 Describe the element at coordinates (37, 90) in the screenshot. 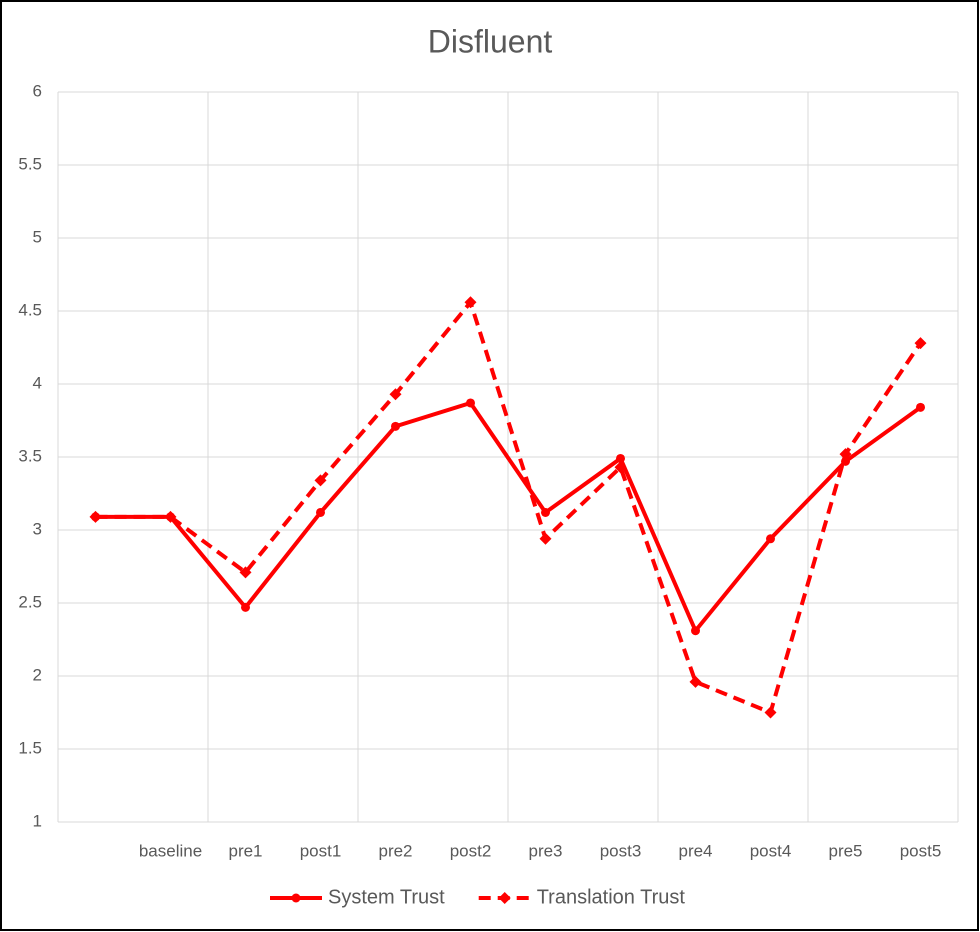

I see `y-tick-label: 6` at that location.